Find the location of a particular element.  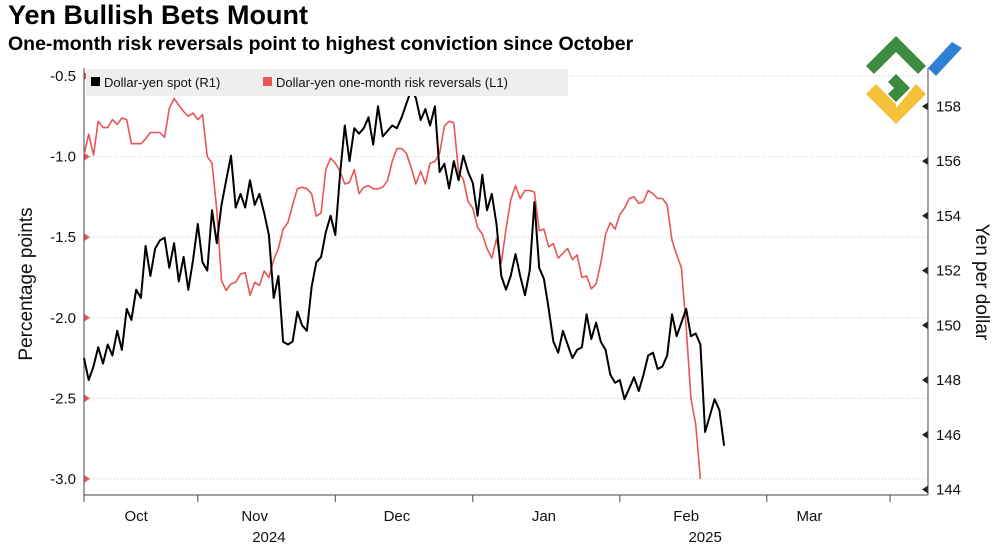

y-tick-right: 146 is located at coordinates (948, 435).